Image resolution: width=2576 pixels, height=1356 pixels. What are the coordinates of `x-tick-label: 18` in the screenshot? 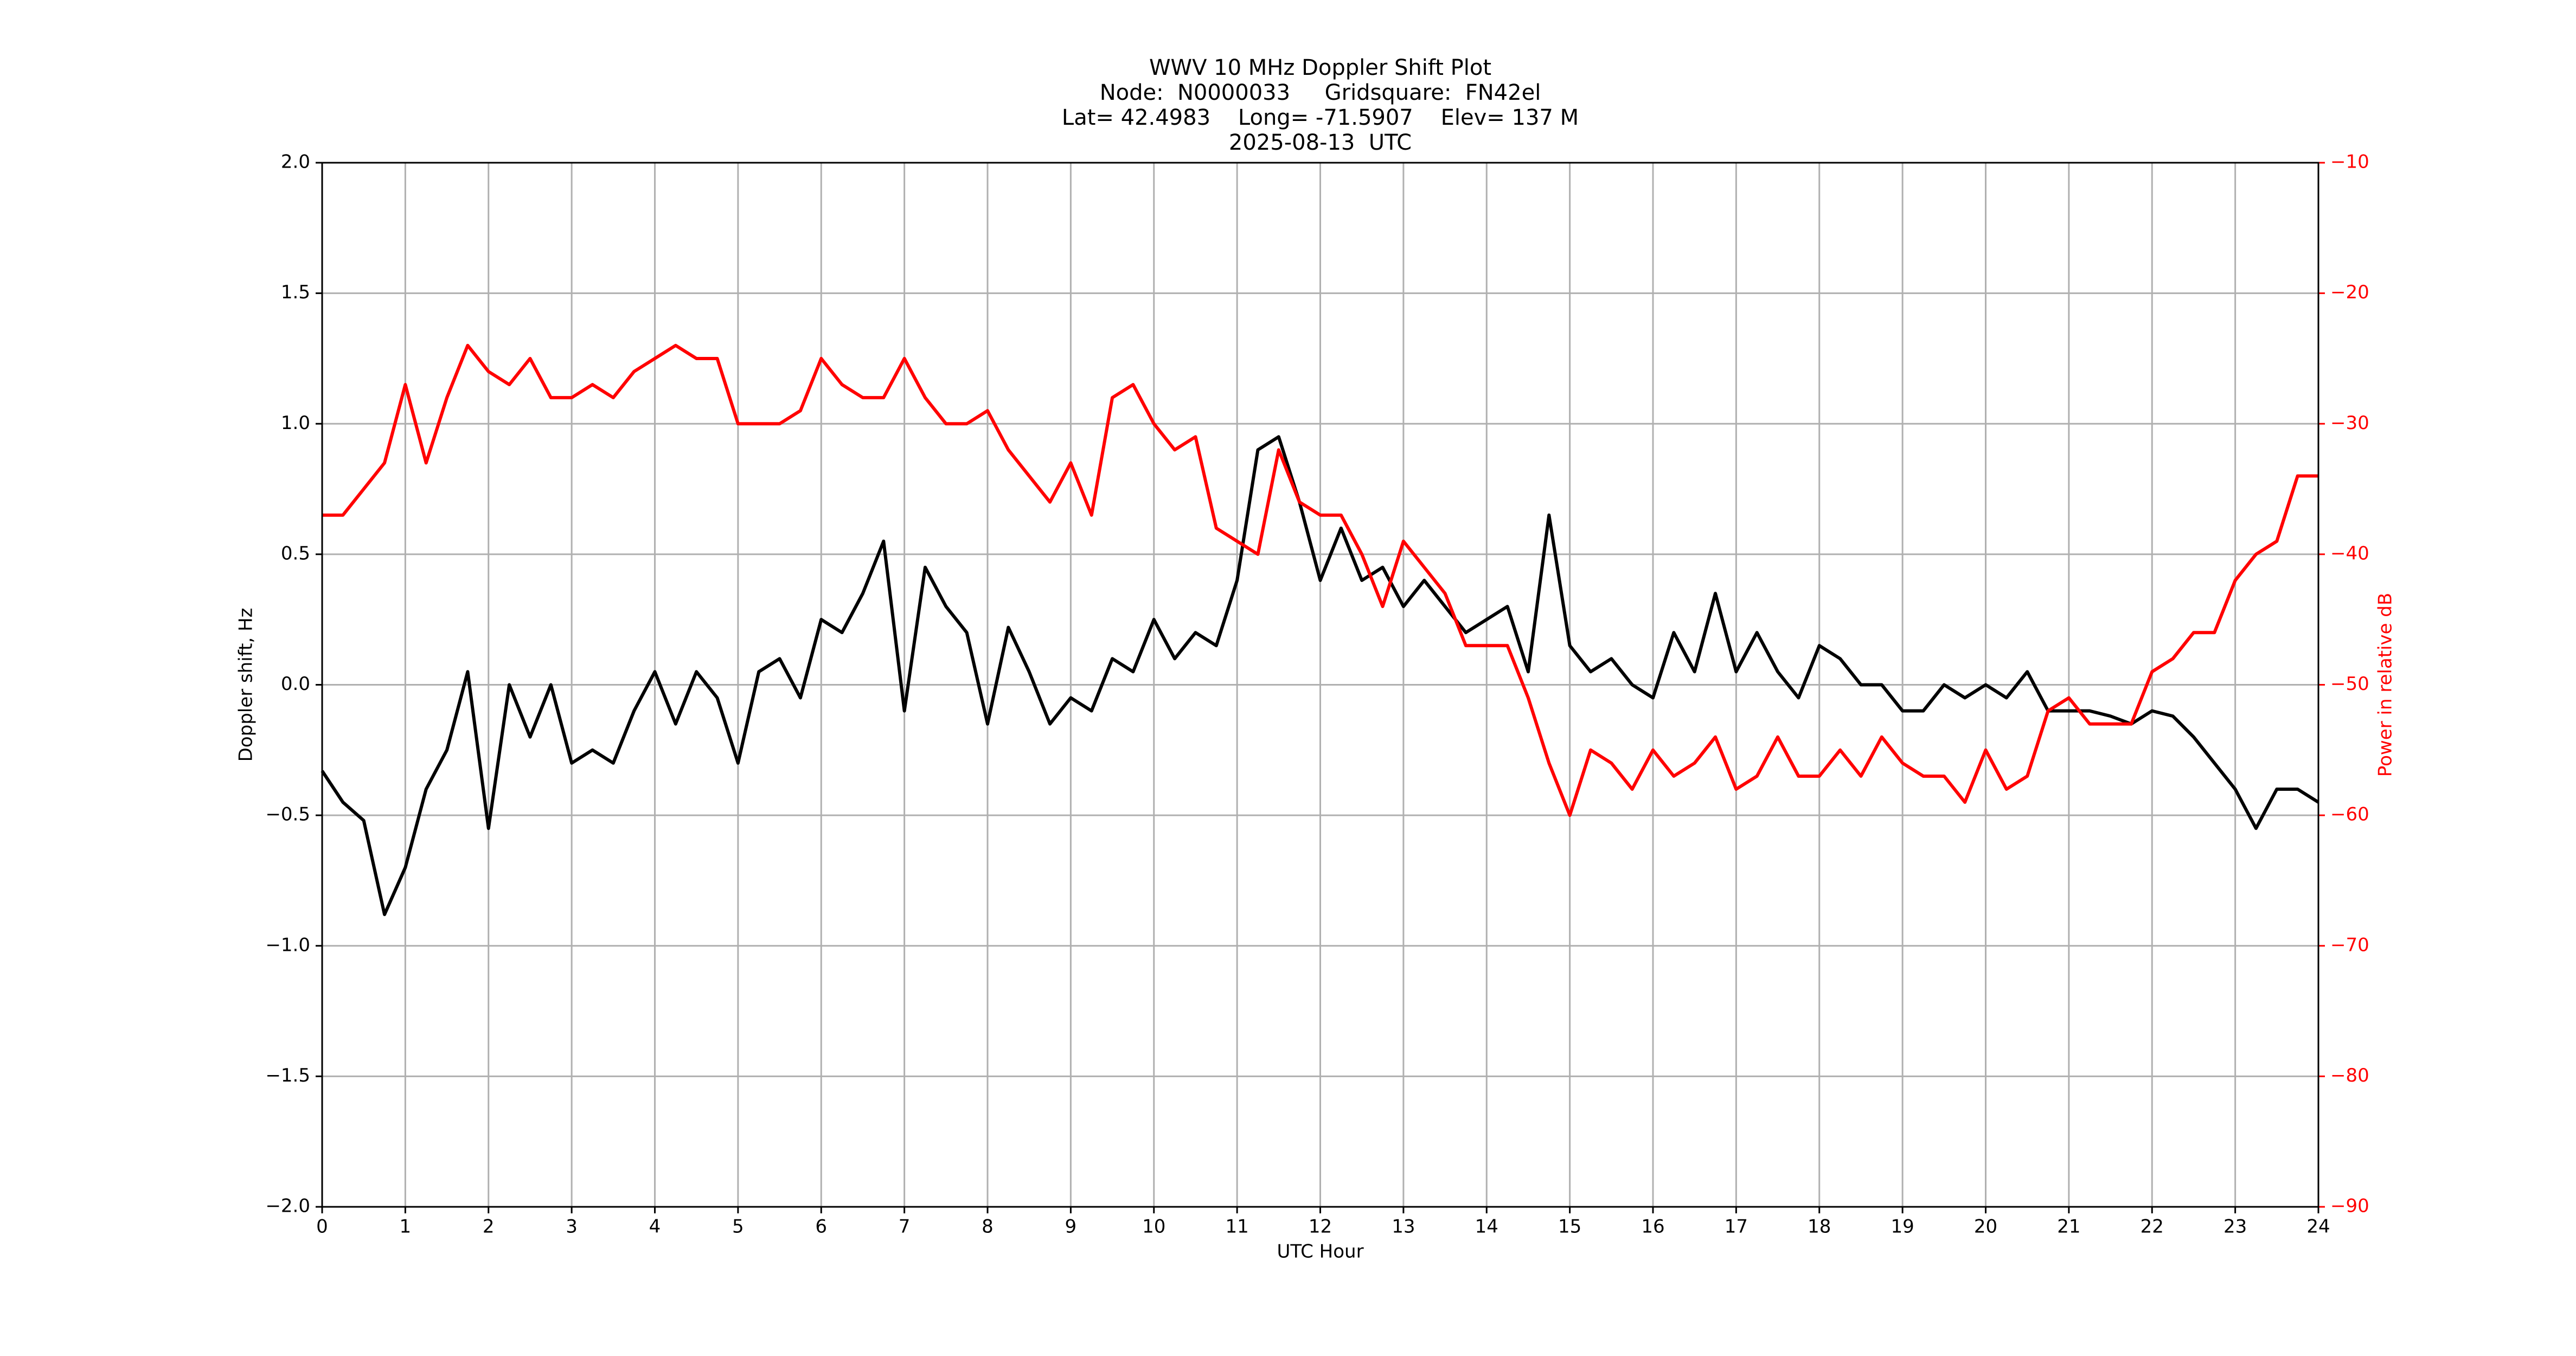 It's located at (1819, 1227).